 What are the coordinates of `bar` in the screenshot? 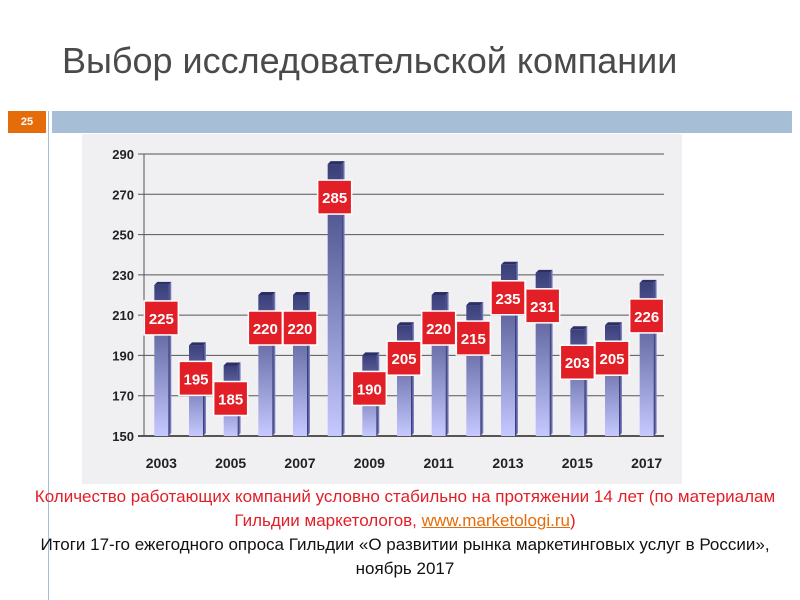 It's located at (334, 300).